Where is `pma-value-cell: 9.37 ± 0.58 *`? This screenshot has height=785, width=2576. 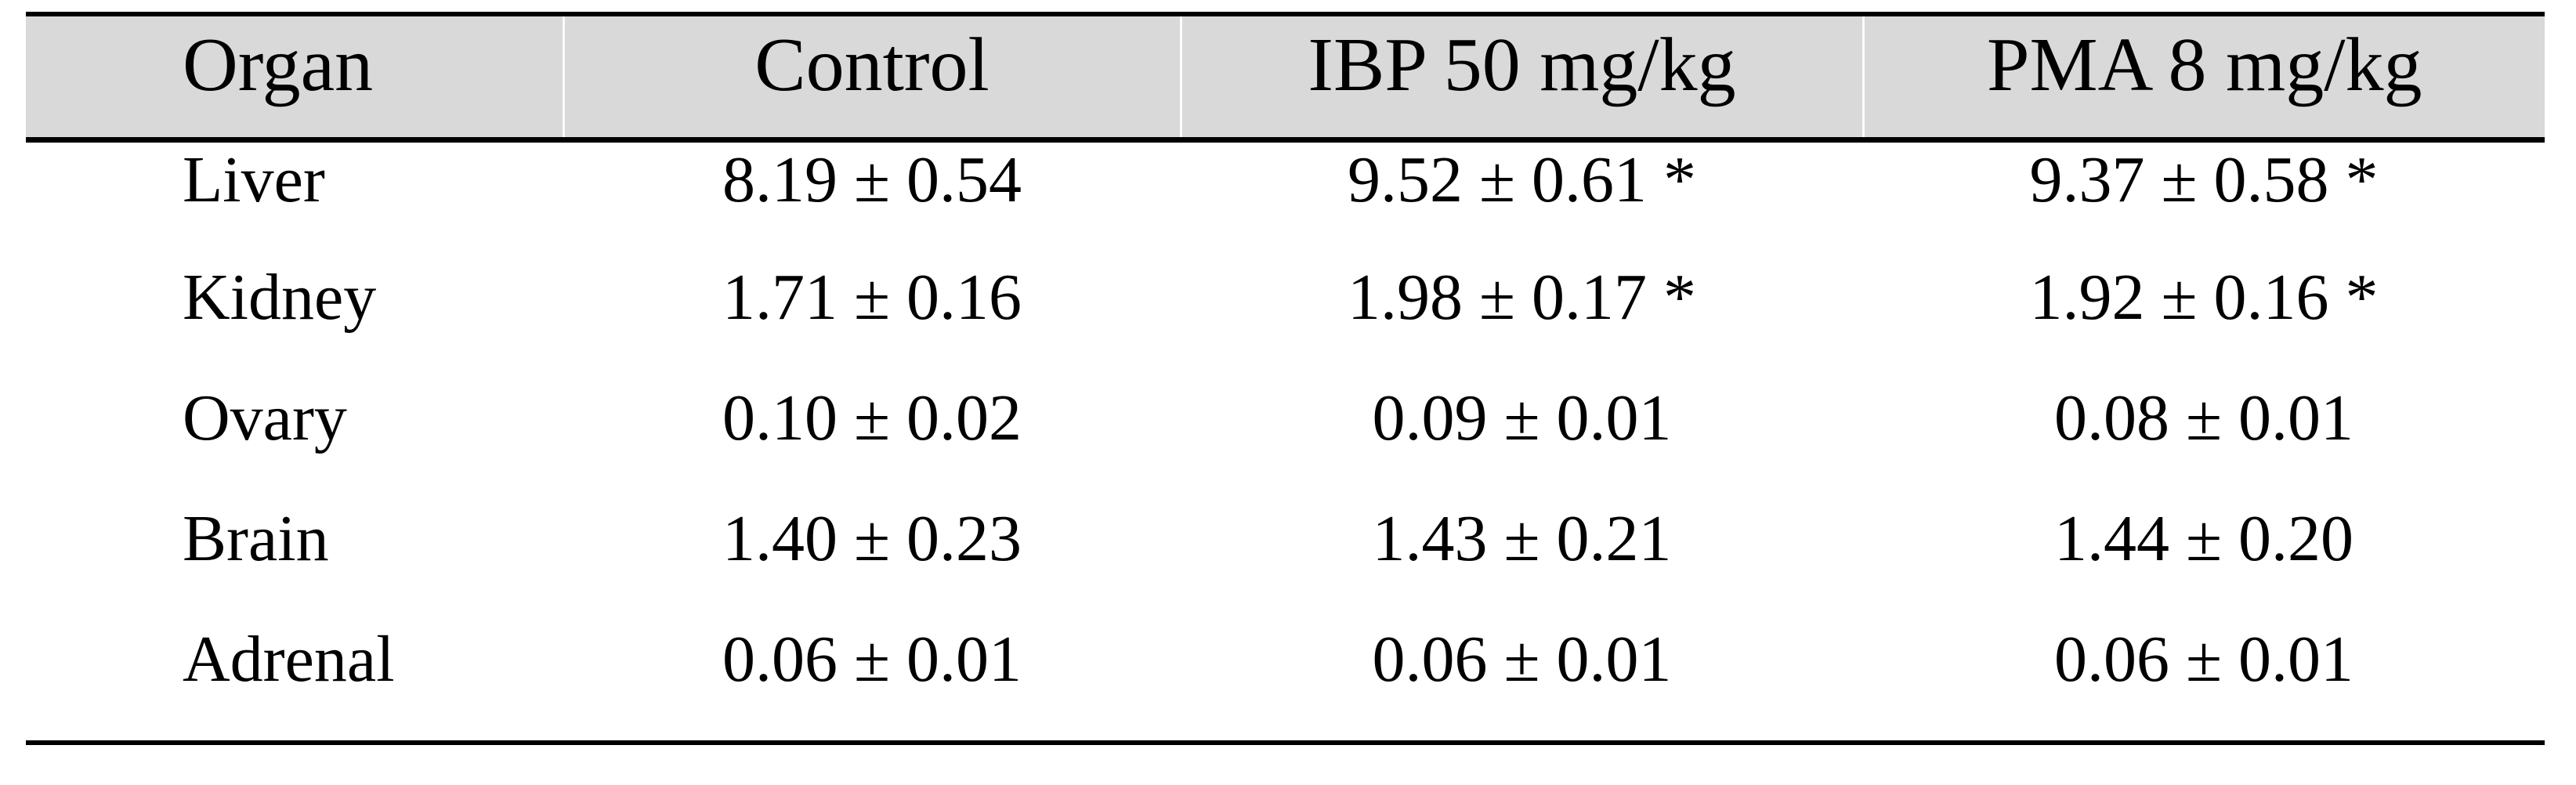
pma-value-cell: 9.37 ± 0.58 * is located at coordinates (2204, 199).